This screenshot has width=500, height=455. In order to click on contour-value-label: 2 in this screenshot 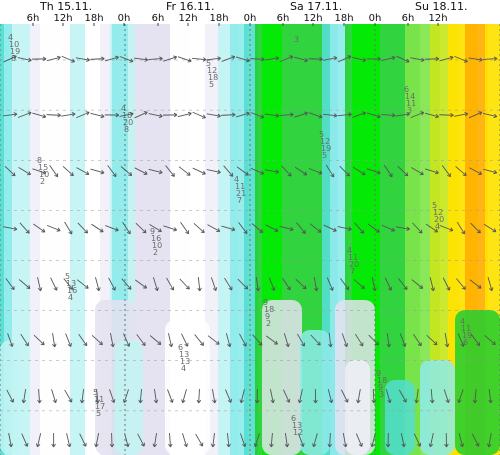, I will do `click(155, 252)`.